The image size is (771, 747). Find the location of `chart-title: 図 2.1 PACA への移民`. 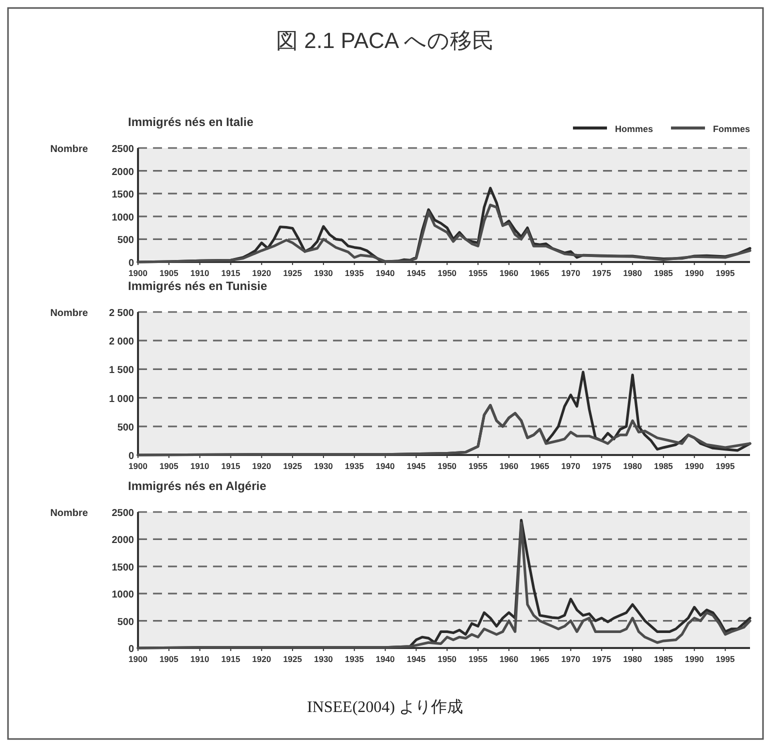

chart-title: 図 2.1 PACA への移民 is located at coordinates (385, 40).